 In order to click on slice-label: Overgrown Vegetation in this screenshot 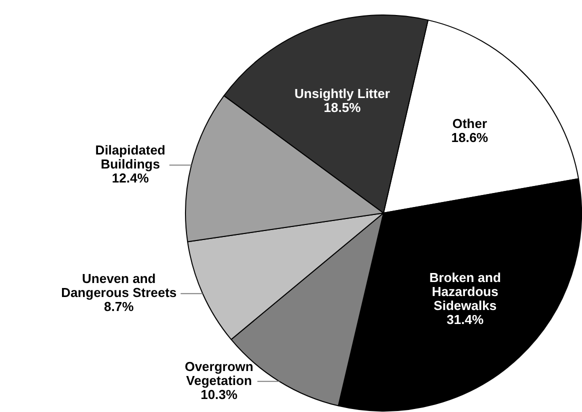, I will do `click(219, 373)`.